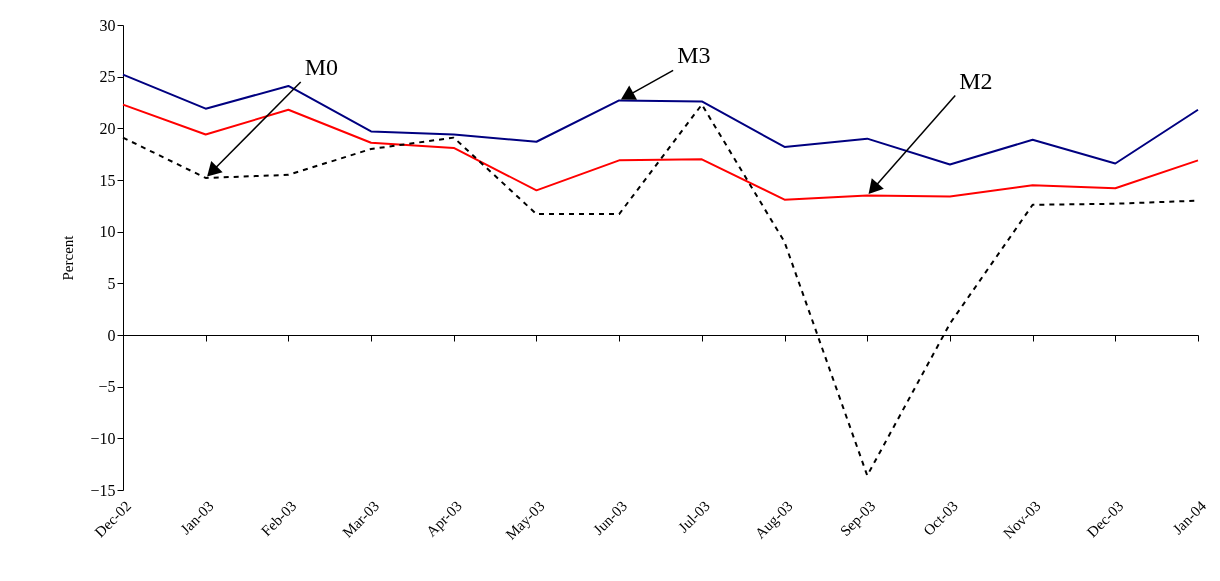  Describe the element at coordinates (694, 55) in the screenshot. I see `annotation: M3` at that location.